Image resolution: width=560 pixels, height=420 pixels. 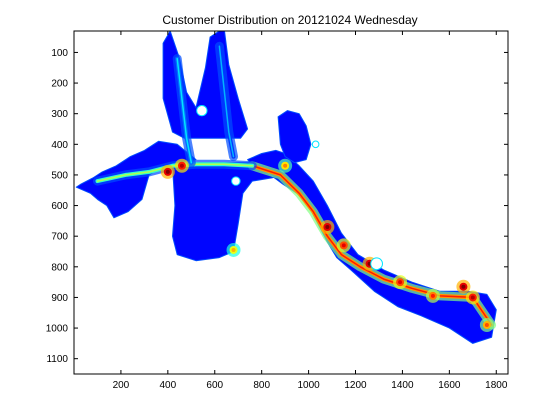 What do you see at coordinates (121, 385) in the screenshot?
I see `x-tick-label: 200` at bounding box center [121, 385].